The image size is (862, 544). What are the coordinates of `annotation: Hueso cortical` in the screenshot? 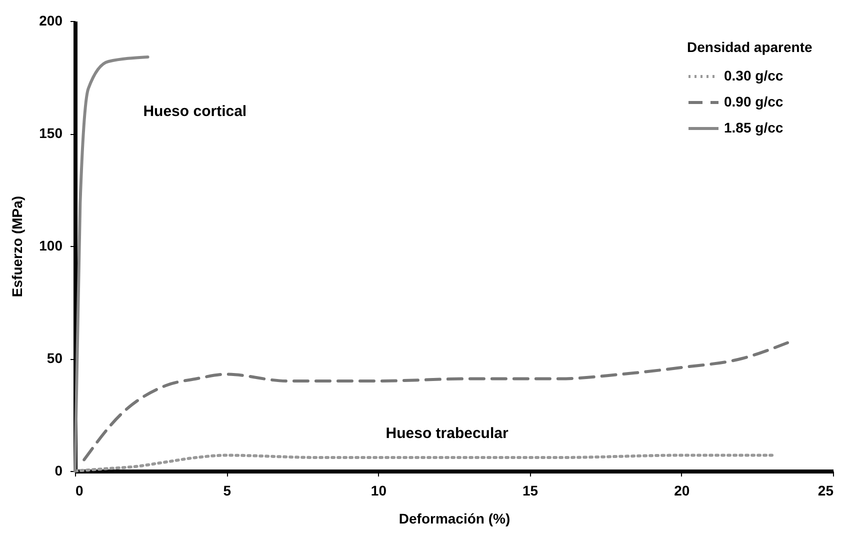 It's located at (195, 111).